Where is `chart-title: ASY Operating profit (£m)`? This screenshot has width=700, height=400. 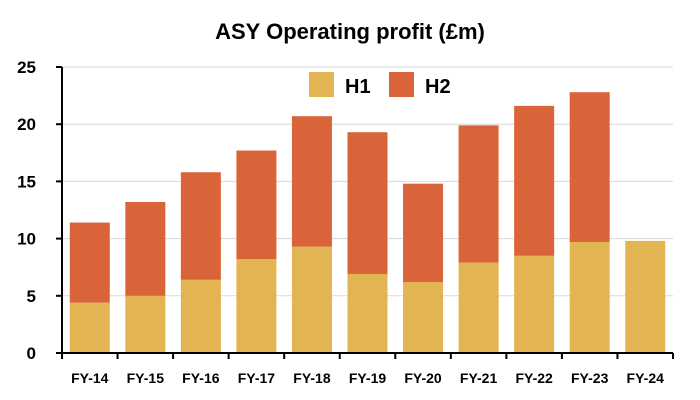
chart-title: ASY Operating profit (£m) is located at coordinates (350, 31).